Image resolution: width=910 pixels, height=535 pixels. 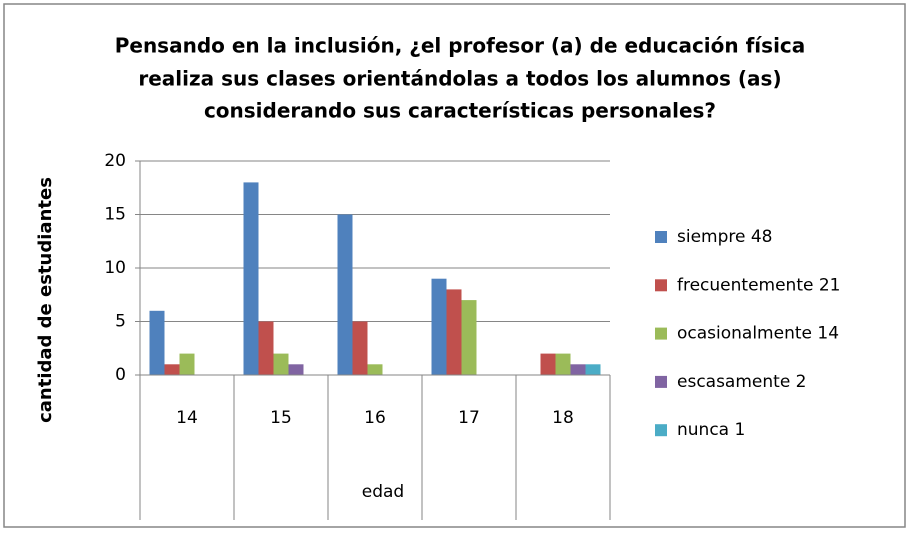 I want to click on x-tick-label: 17, so click(x=469, y=418).